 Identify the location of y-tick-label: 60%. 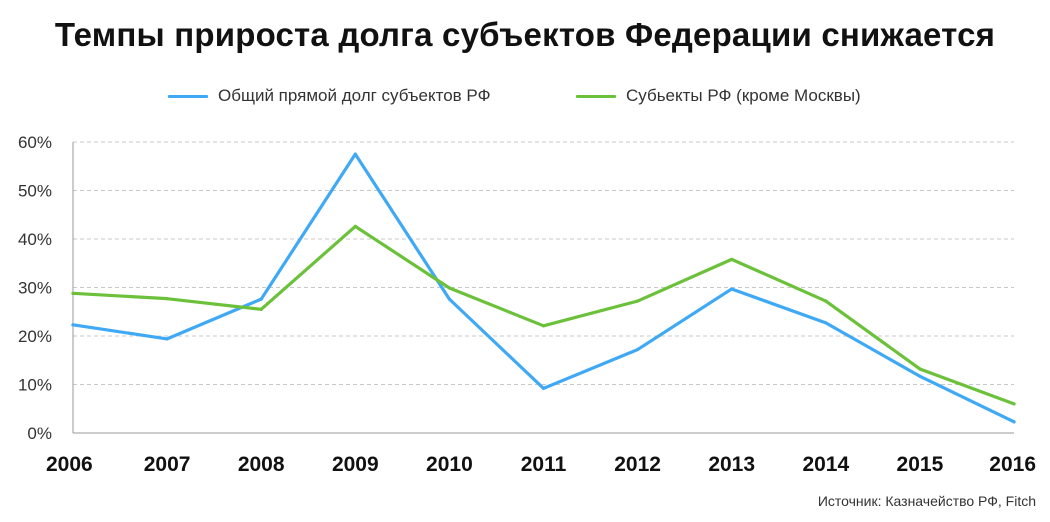
(35, 142).